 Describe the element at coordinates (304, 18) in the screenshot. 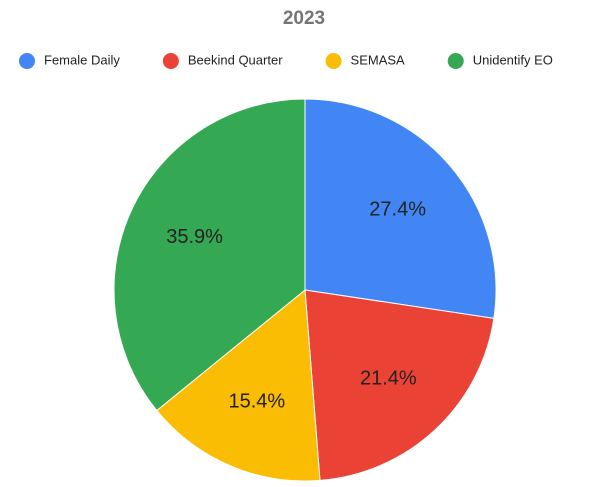

I see `chart-title: 2023` at that location.